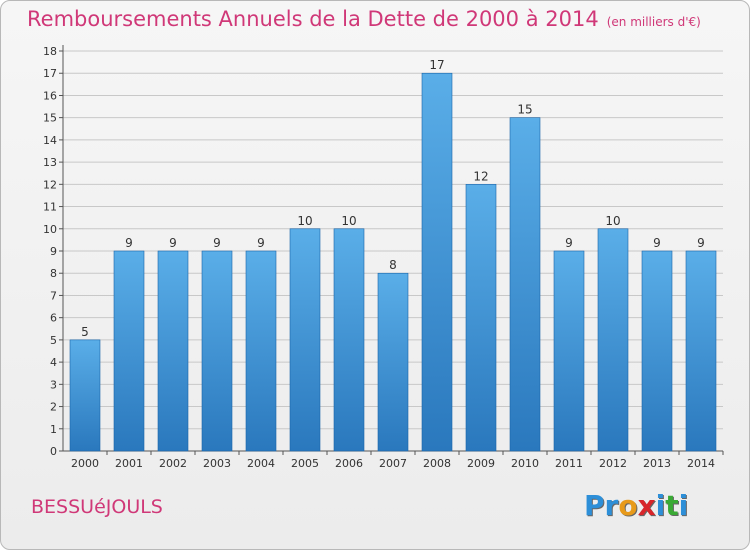  I want to click on y-tick-label: 1, so click(53, 429).